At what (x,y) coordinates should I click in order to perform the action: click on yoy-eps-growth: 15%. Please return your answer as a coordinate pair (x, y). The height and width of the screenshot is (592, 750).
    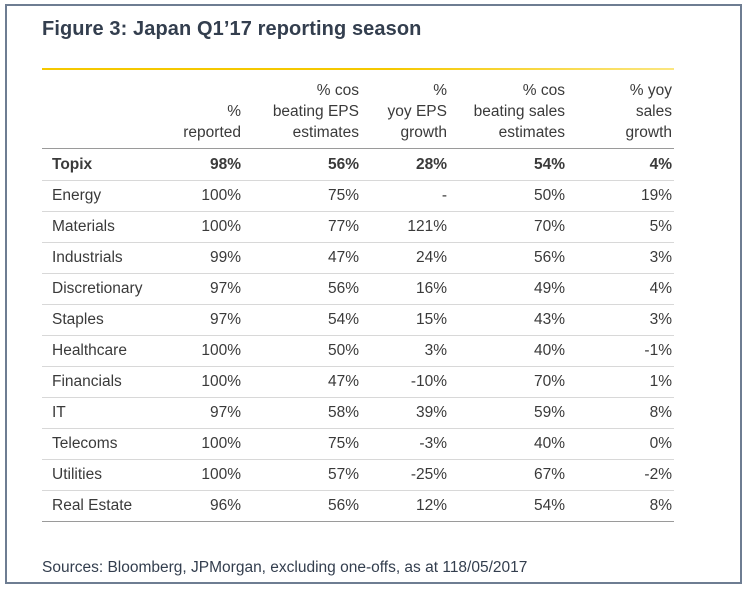
    Looking at the image, I should click on (405, 320).